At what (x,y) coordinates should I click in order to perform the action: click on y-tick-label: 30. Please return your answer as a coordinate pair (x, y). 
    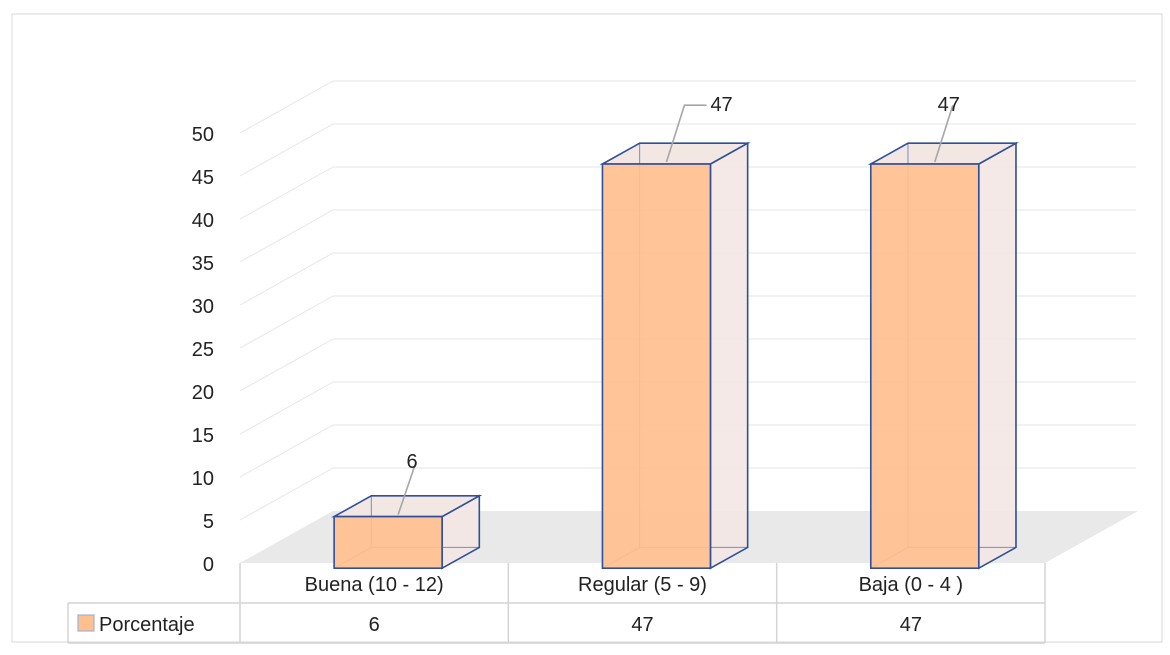
    Looking at the image, I should click on (203, 307).